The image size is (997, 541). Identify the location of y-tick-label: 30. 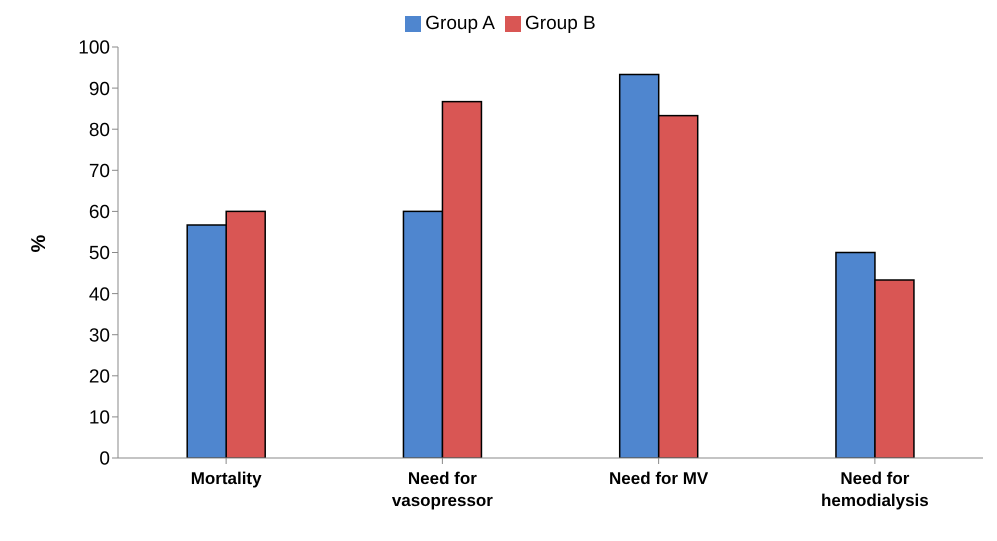
(99, 335).